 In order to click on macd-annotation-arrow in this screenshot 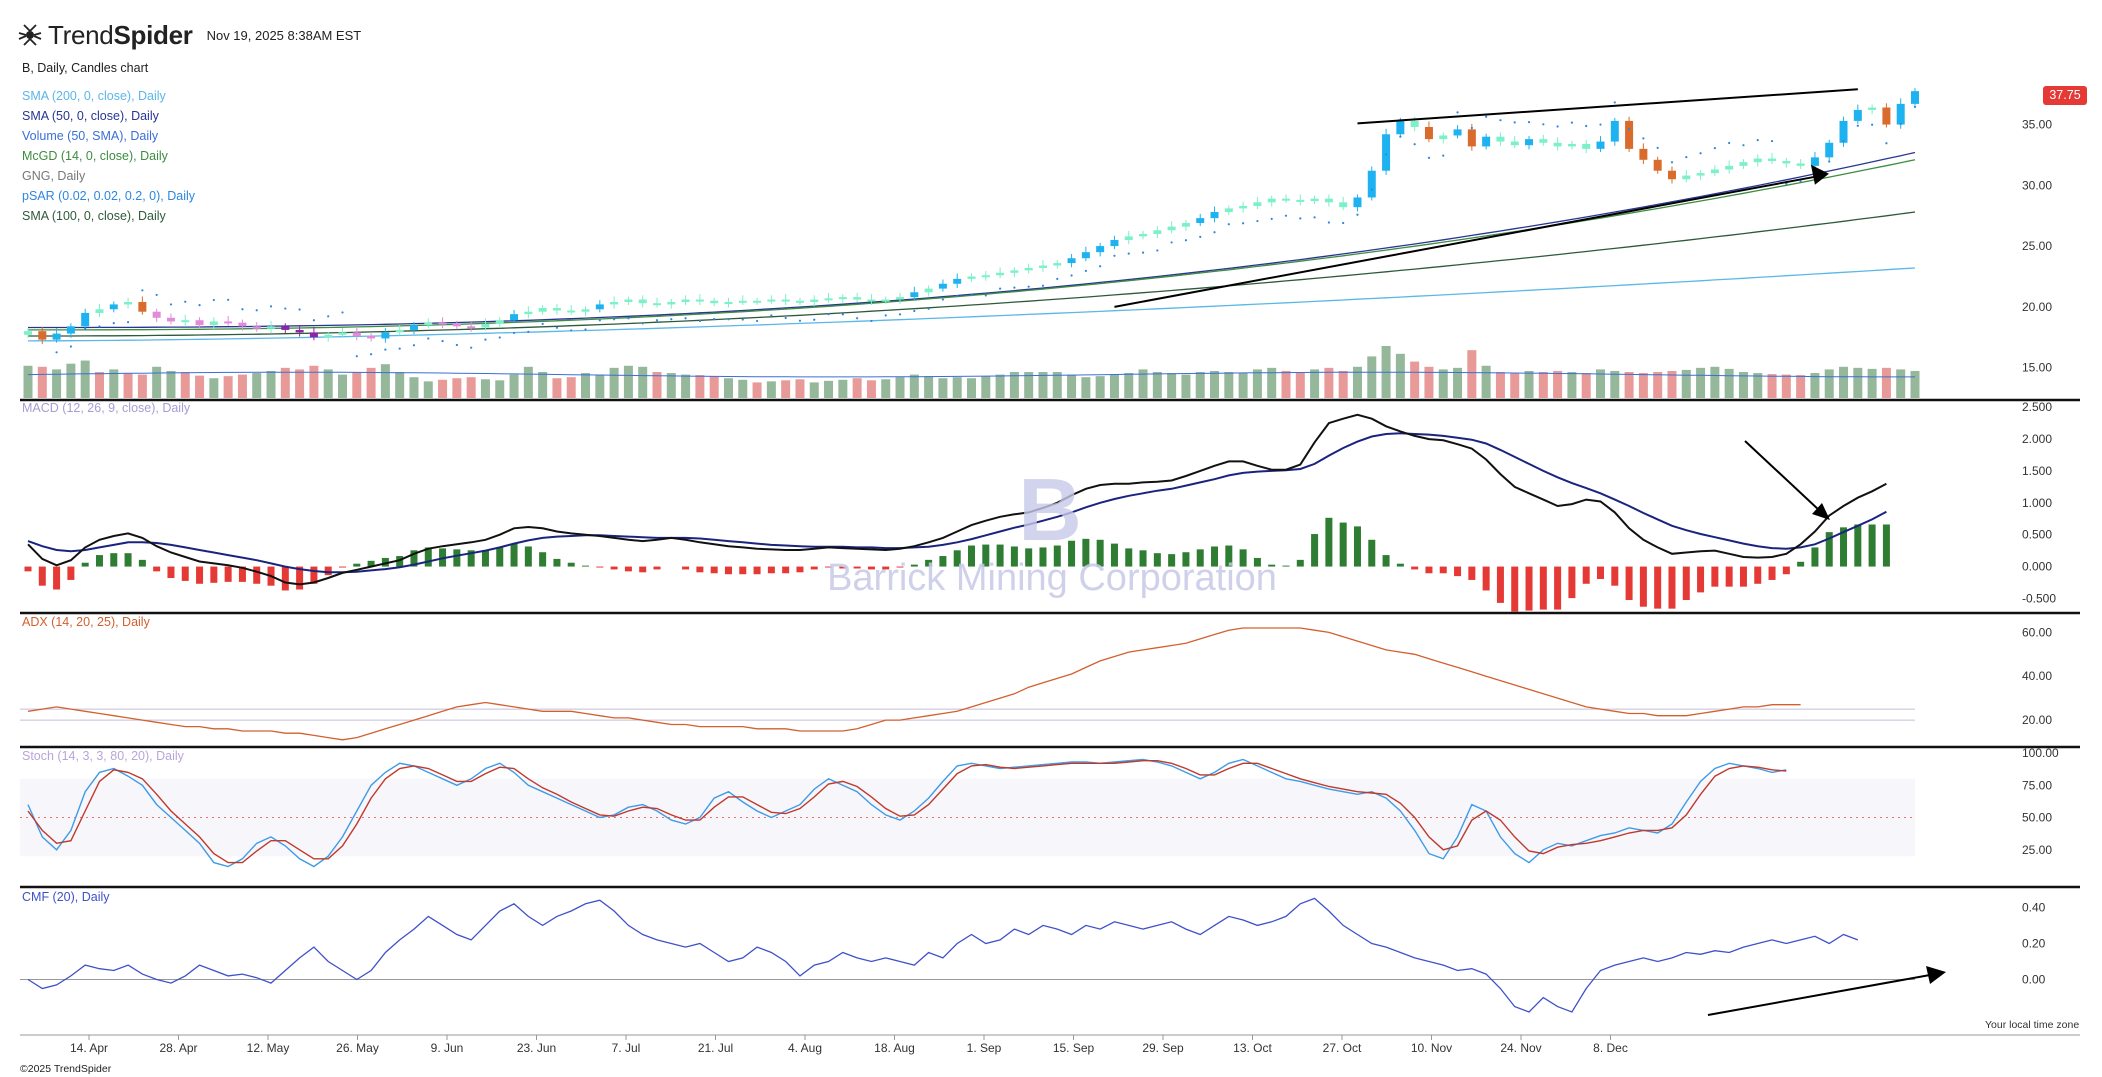, I will do `click(1782, 476)`.